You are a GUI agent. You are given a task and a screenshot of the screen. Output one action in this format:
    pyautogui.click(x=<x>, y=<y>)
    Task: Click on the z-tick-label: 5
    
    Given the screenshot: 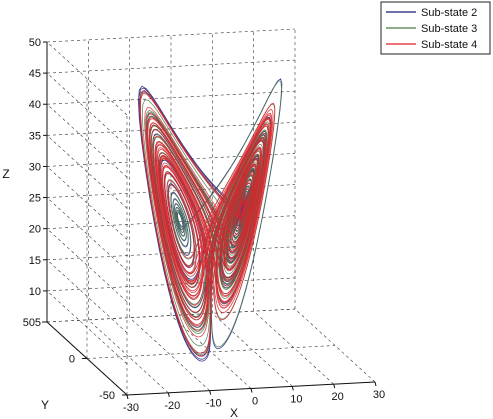 What is the action you would take?
    pyautogui.click(x=38, y=323)
    